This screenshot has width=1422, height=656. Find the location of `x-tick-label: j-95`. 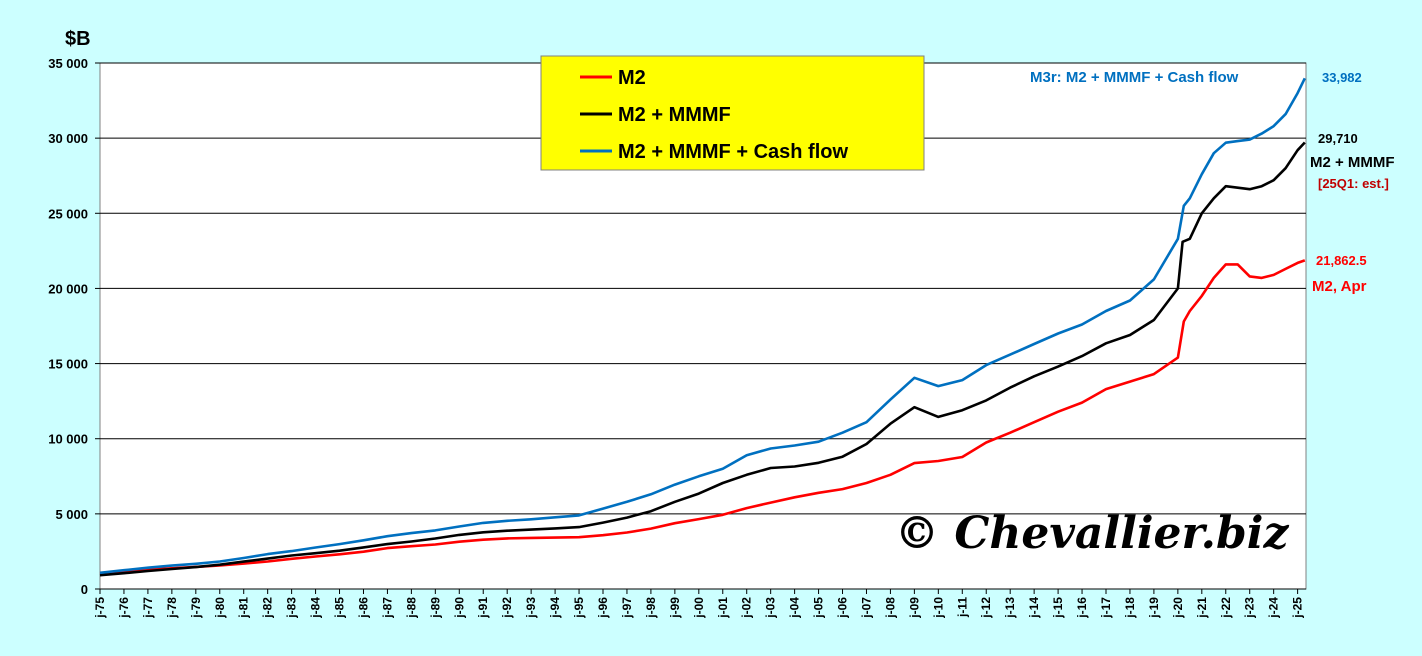

x-tick-label: j-95 is located at coordinates (579, 608).